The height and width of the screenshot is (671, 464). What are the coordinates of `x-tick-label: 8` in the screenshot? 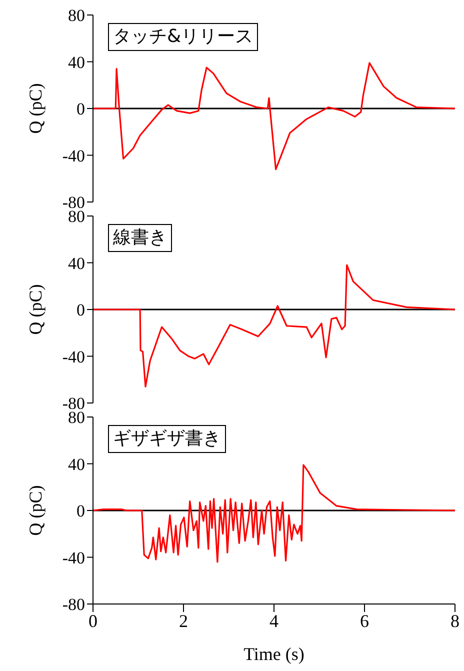 It's located at (455, 620).